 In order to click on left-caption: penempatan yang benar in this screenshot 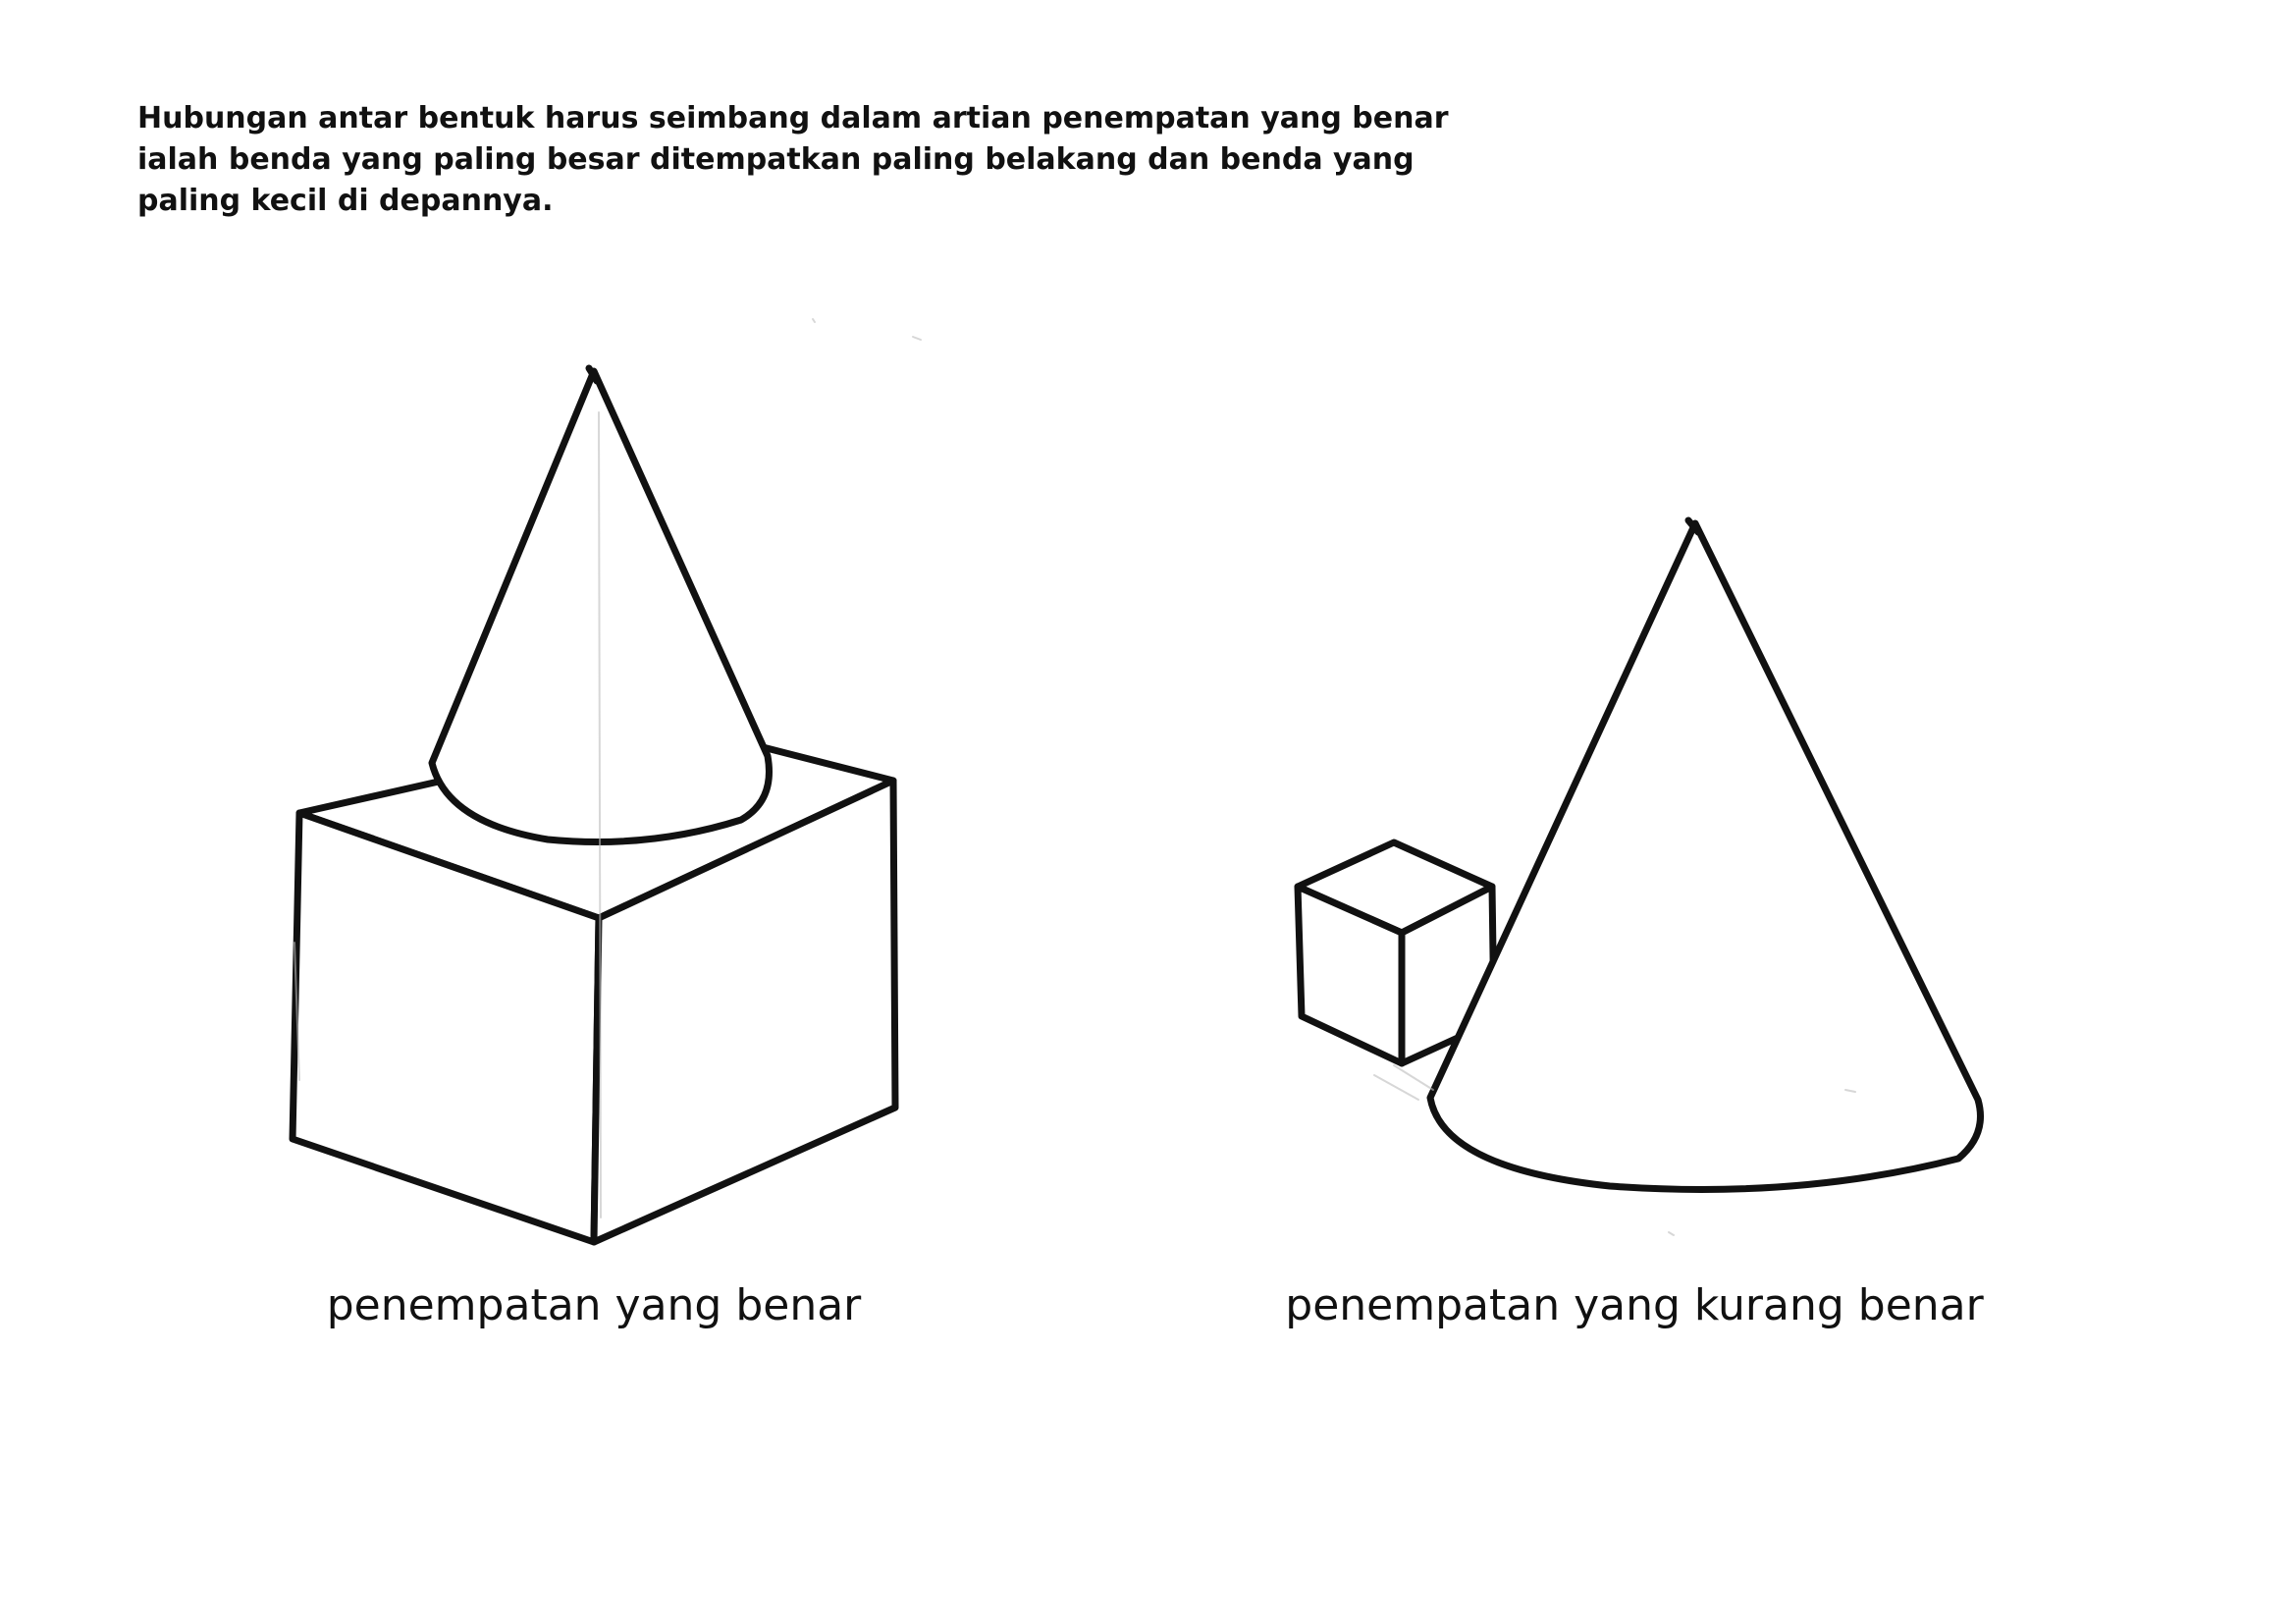, I will do `click(594, 1305)`.